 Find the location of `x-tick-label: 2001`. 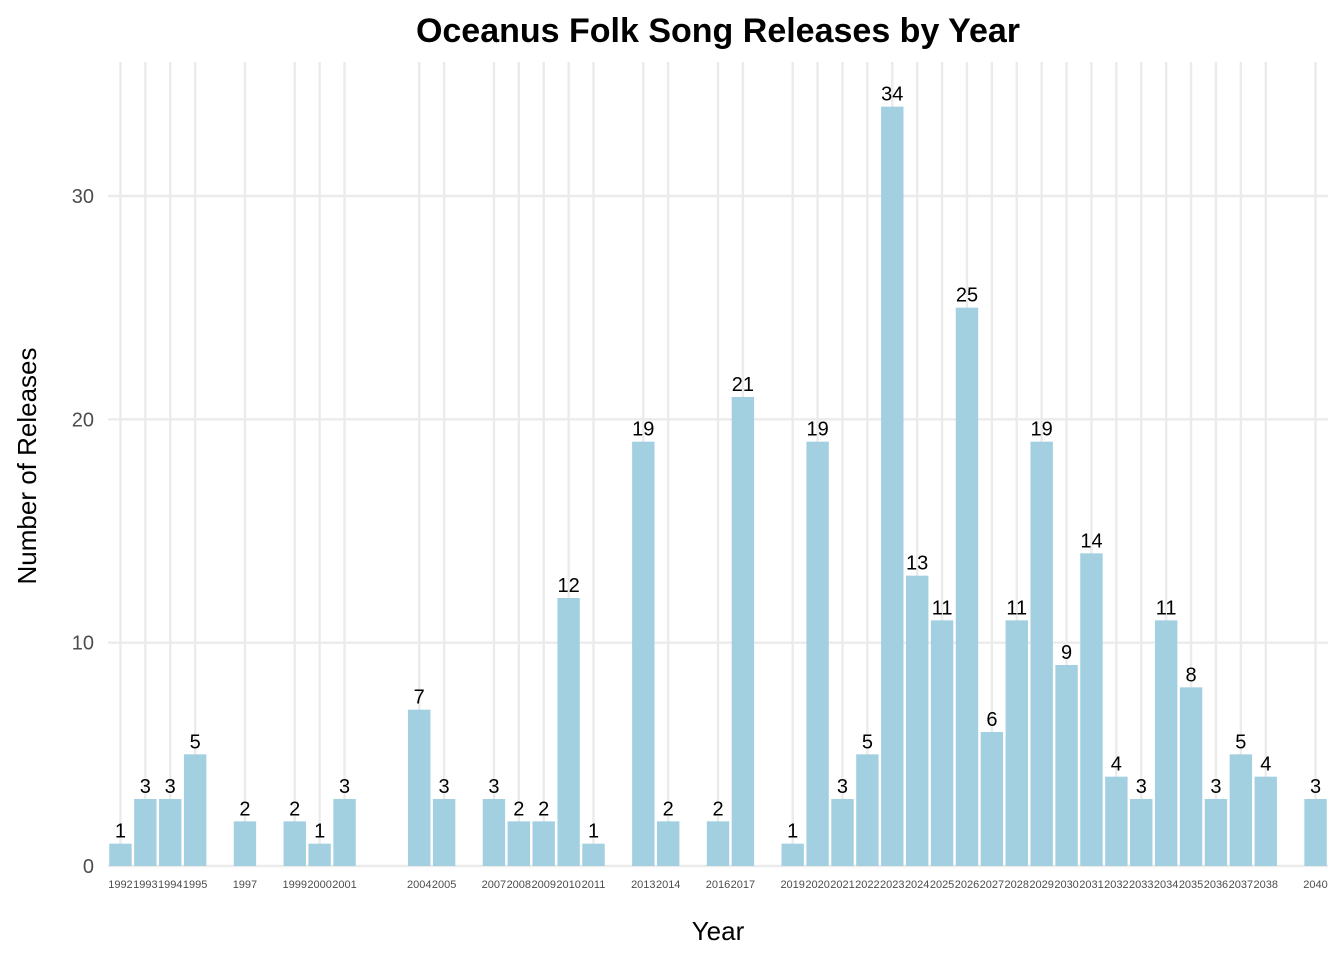

x-tick-label: 2001 is located at coordinates (344, 885).